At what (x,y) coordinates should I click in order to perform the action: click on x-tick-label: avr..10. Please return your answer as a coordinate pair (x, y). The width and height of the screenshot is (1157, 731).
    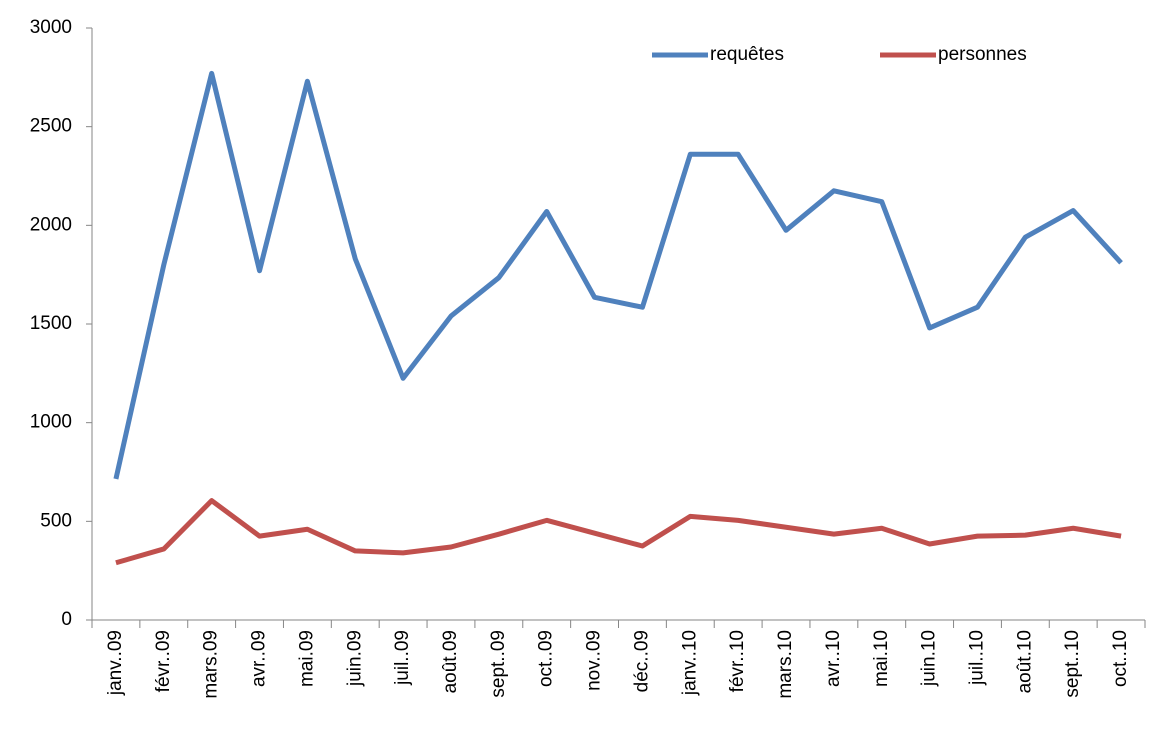
    Looking at the image, I should click on (833, 658).